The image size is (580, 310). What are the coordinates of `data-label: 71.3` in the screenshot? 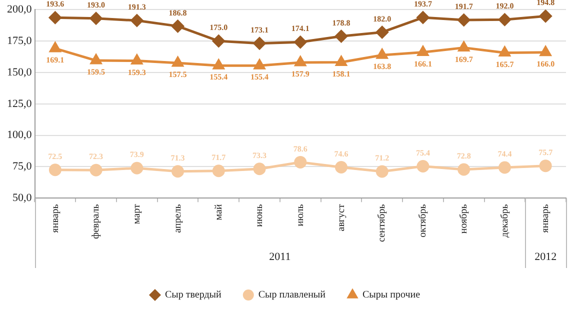 It's located at (177, 157).